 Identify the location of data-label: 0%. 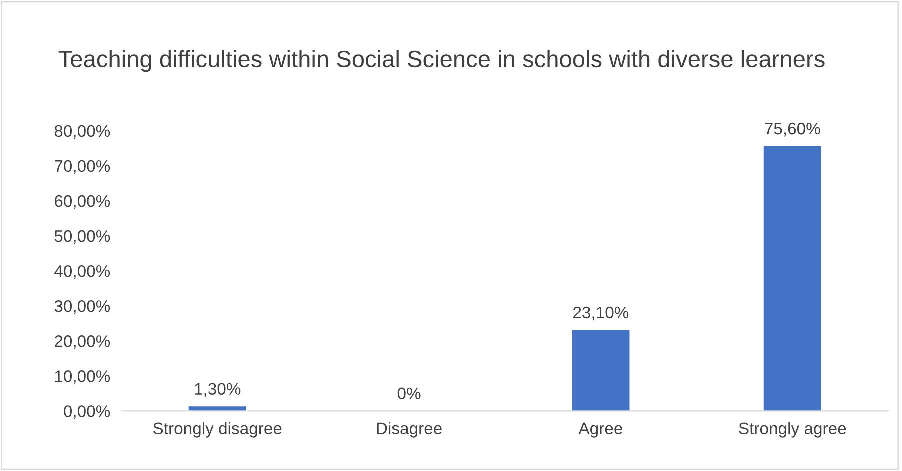
(409, 394).